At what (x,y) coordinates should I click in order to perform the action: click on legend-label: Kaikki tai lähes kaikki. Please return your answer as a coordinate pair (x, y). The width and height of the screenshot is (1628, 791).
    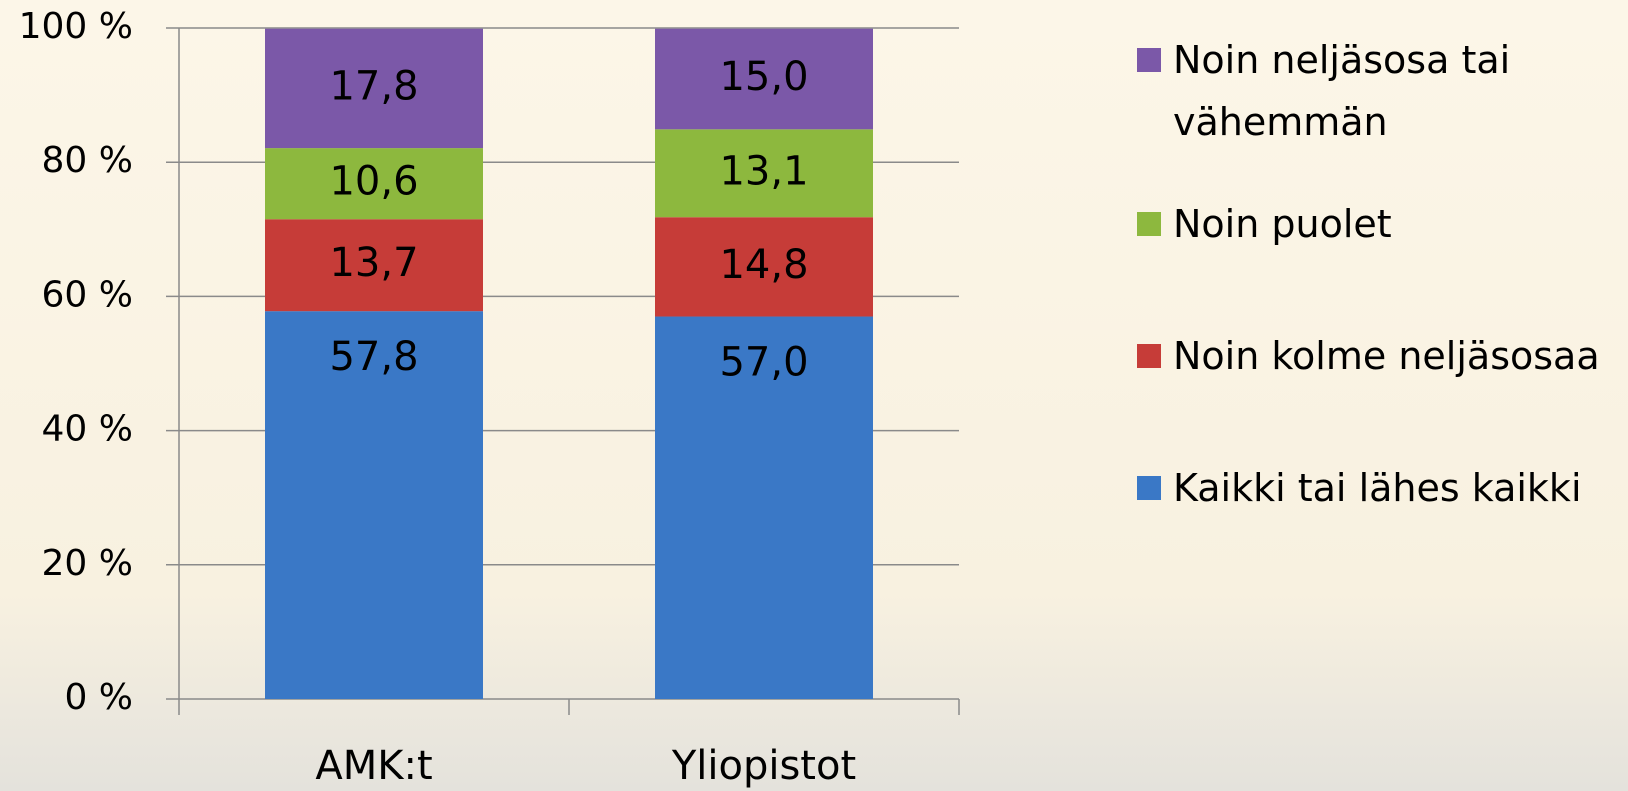
    Looking at the image, I should click on (1377, 488).